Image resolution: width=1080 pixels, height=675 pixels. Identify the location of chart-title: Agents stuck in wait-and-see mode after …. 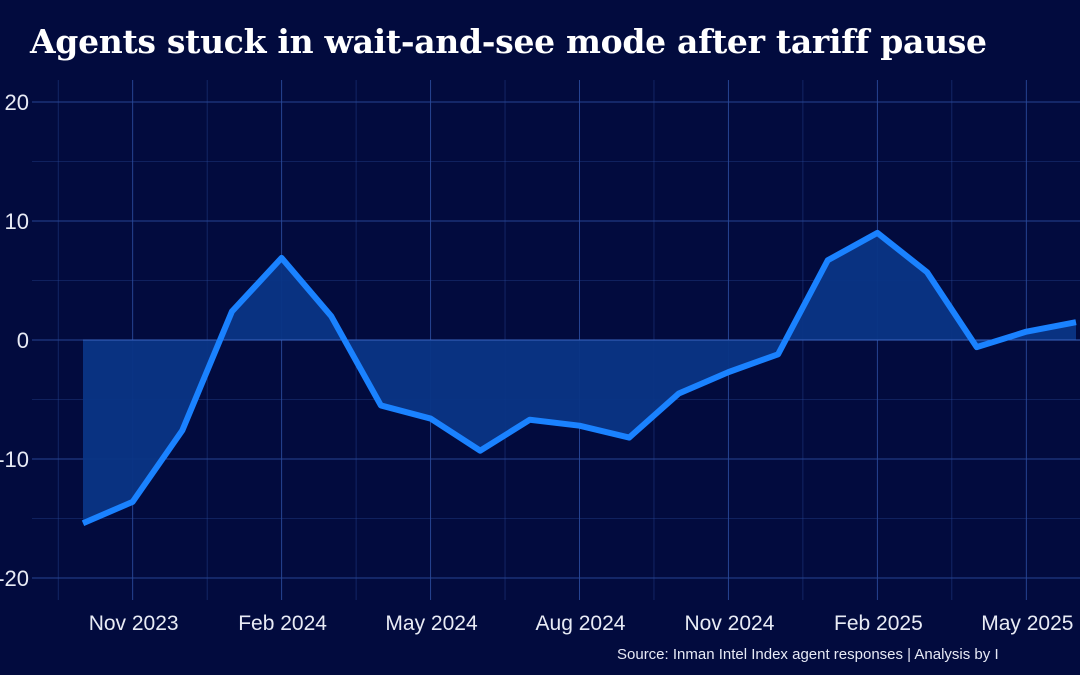
(508, 41).